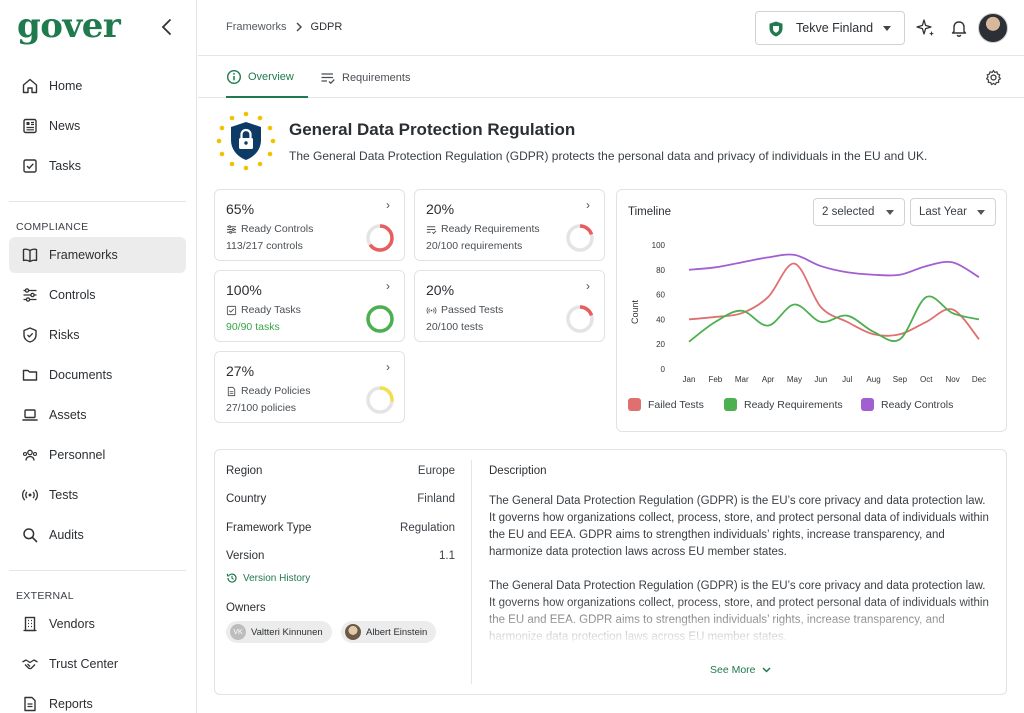 This screenshot has height=713, width=1024. Describe the element at coordinates (509, 306) in the screenshot. I see `stat-card-passed-tests: 20% Passed Tests 20/100 tests ›` at that location.